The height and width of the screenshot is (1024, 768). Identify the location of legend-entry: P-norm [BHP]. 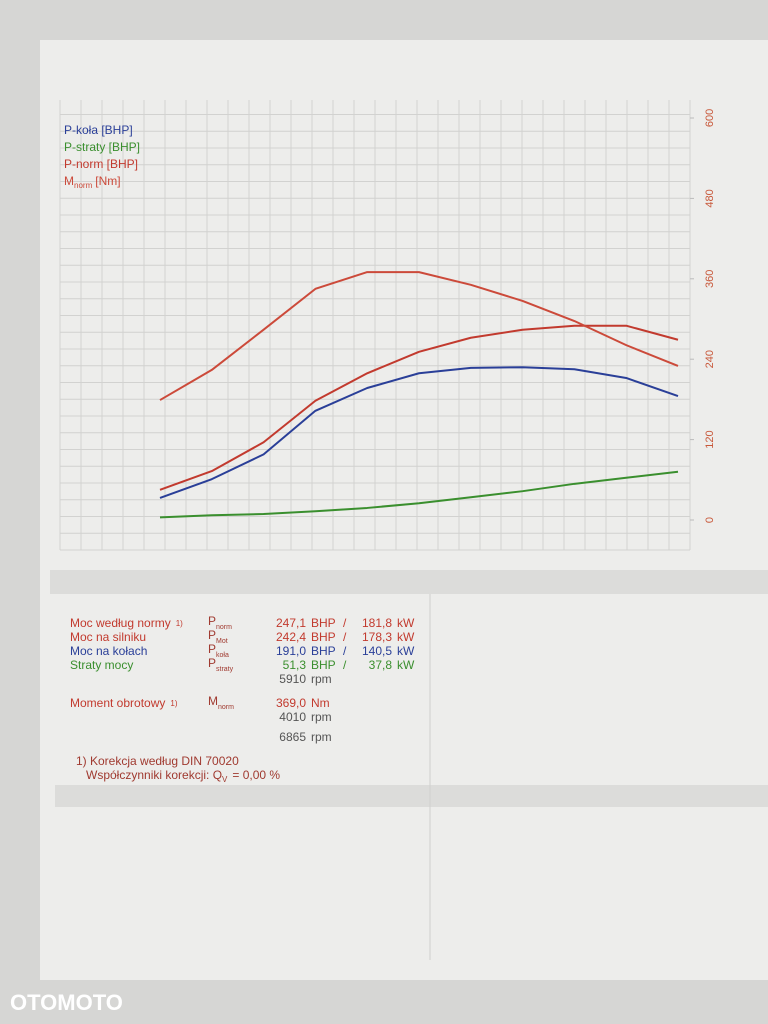
(101, 164).